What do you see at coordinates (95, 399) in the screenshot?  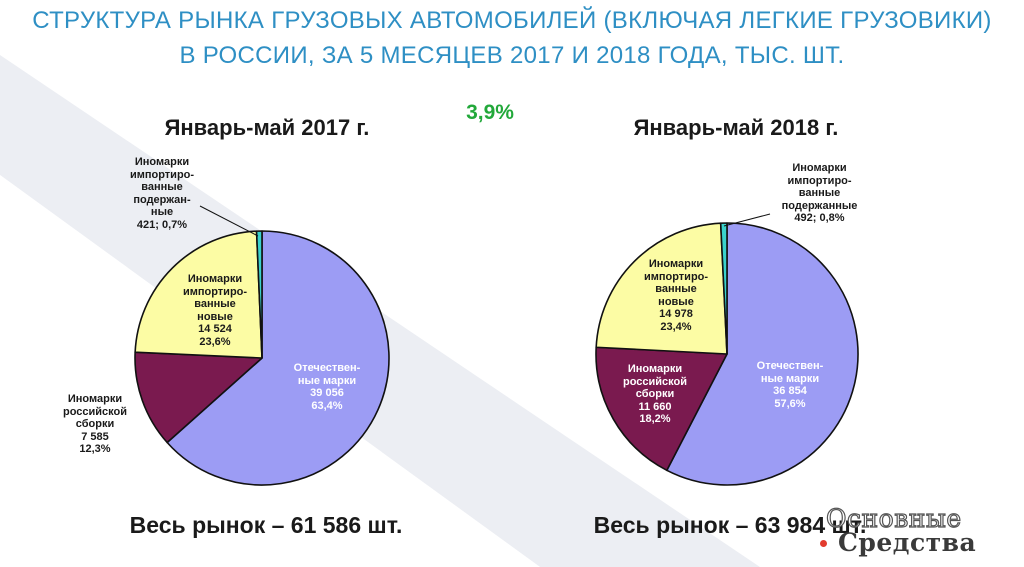 I see `pie-2017-label-russian-line: Иномарки` at bounding box center [95, 399].